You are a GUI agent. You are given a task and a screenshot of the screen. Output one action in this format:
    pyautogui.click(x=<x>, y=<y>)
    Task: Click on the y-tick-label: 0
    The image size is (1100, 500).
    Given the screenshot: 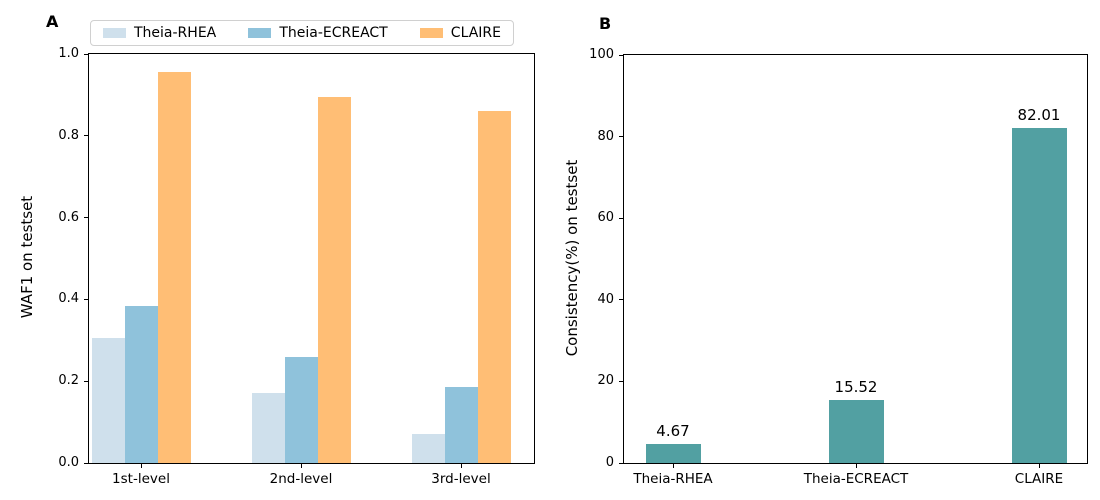 What is the action you would take?
    pyautogui.click(x=609, y=462)
    